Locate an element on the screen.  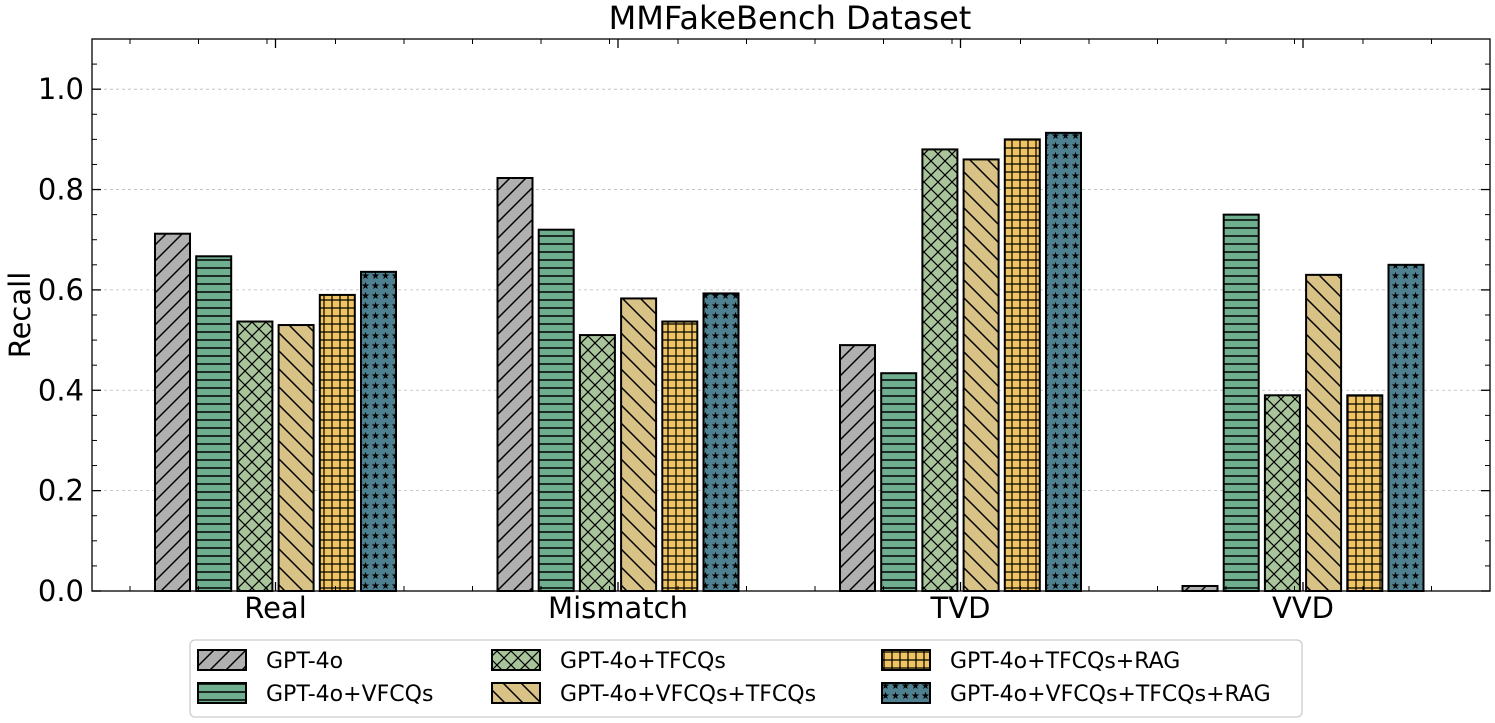
x-tick-label: Mismatch is located at coordinates (618, 608).